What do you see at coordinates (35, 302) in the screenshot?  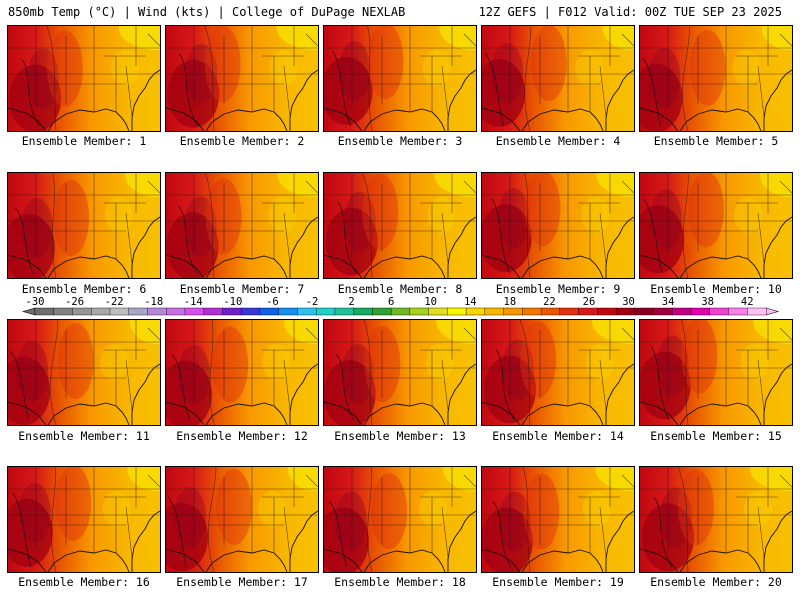 I see `colorbar-tick-label: -30` at bounding box center [35, 302].